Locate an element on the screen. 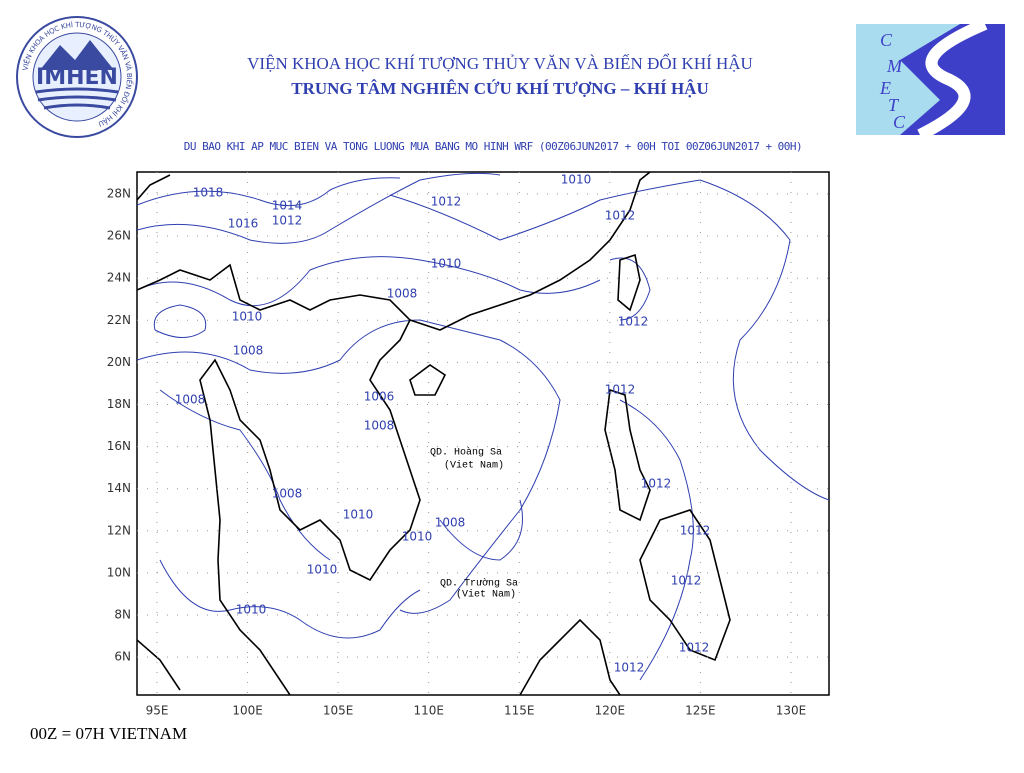 Image resolution: width=1024 pixels, height=773 pixels. y-tick-label: 10N is located at coordinates (119, 572).